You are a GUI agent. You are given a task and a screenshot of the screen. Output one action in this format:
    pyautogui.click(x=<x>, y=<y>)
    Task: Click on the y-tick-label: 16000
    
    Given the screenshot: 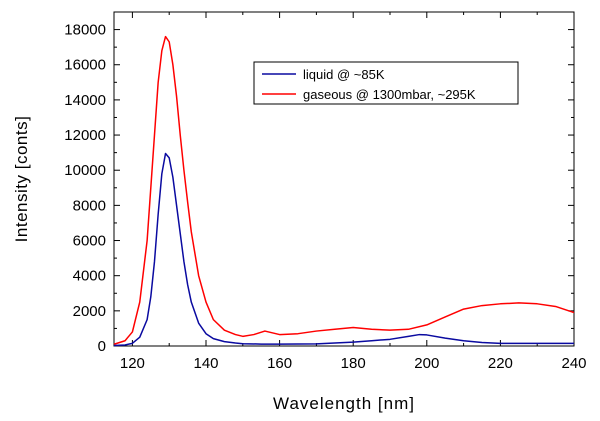 What is the action you would take?
    pyautogui.click(x=85, y=65)
    